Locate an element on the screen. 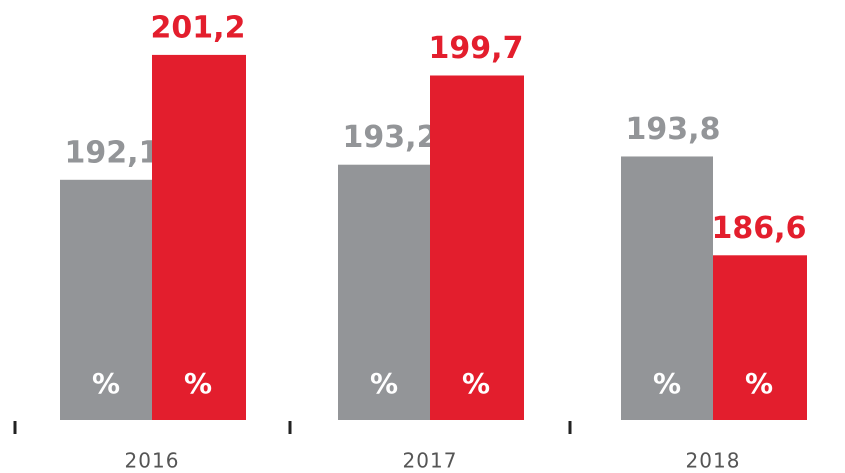 The image size is (845, 473). data-label: 192,1 is located at coordinates (112, 152).